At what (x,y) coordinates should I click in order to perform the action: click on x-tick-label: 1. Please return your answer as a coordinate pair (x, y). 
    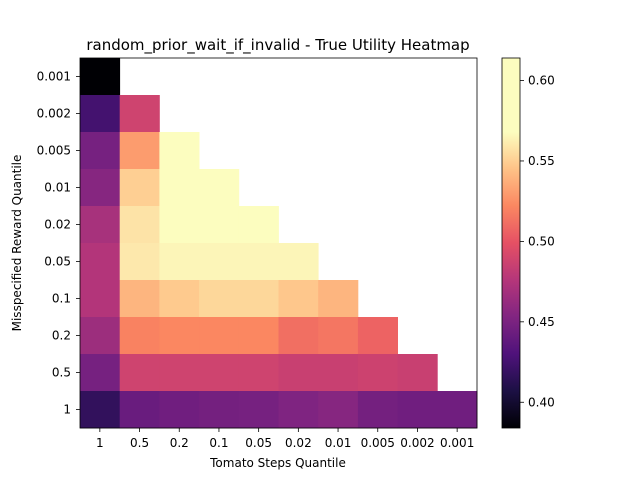
    Looking at the image, I should click on (100, 443).